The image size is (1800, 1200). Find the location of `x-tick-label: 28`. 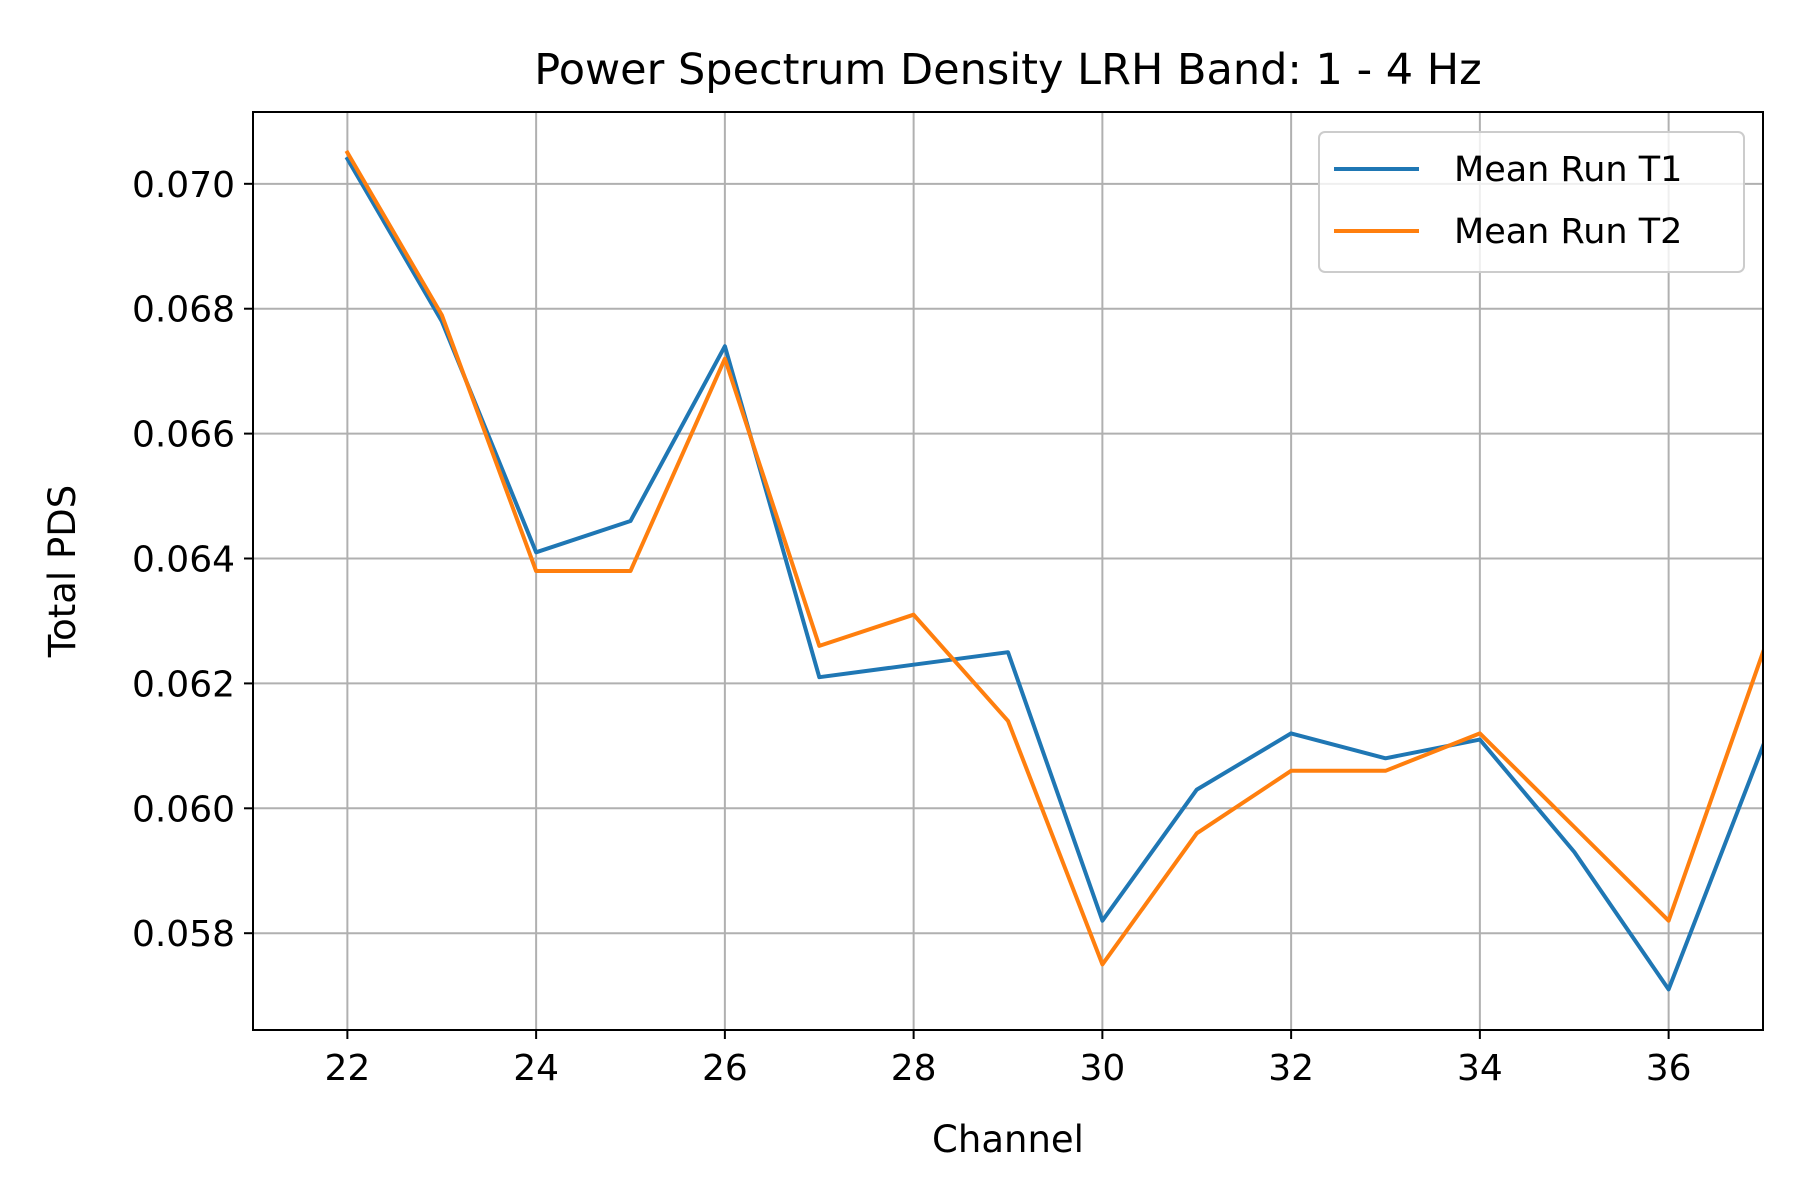

x-tick-label: 28 is located at coordinates (914, 1068).